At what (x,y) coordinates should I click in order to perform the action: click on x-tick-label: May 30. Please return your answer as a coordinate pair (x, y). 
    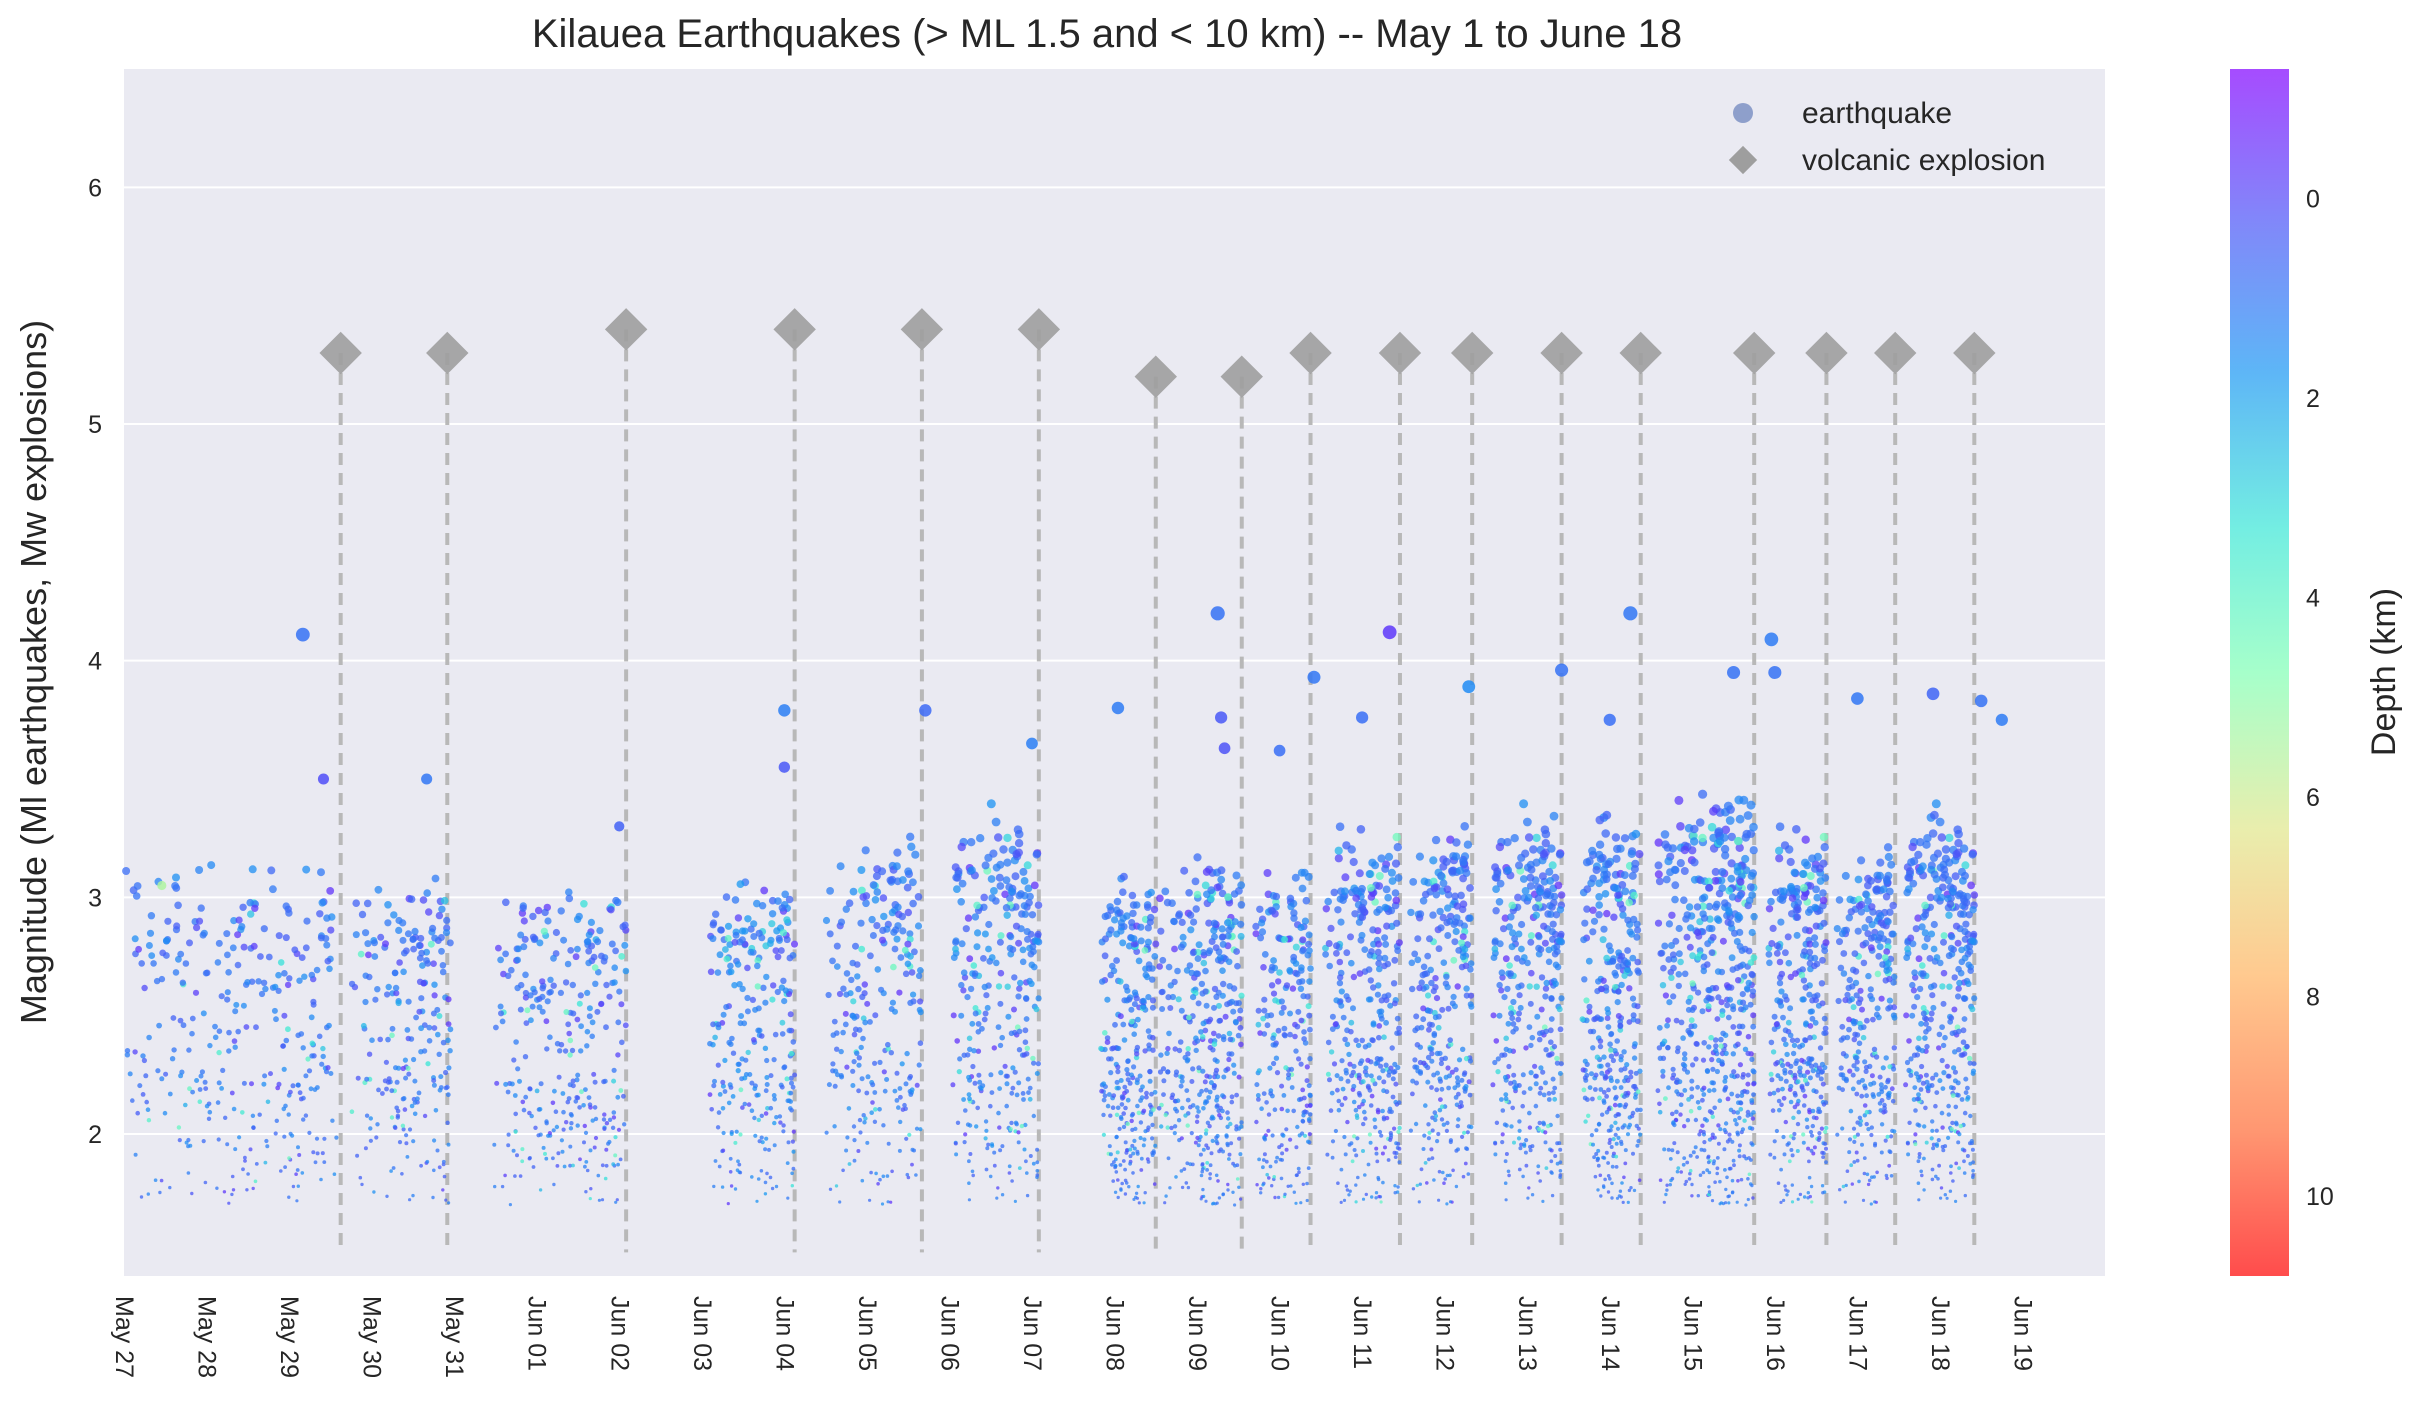
    Looking at the image, I should click on (372, 1337).